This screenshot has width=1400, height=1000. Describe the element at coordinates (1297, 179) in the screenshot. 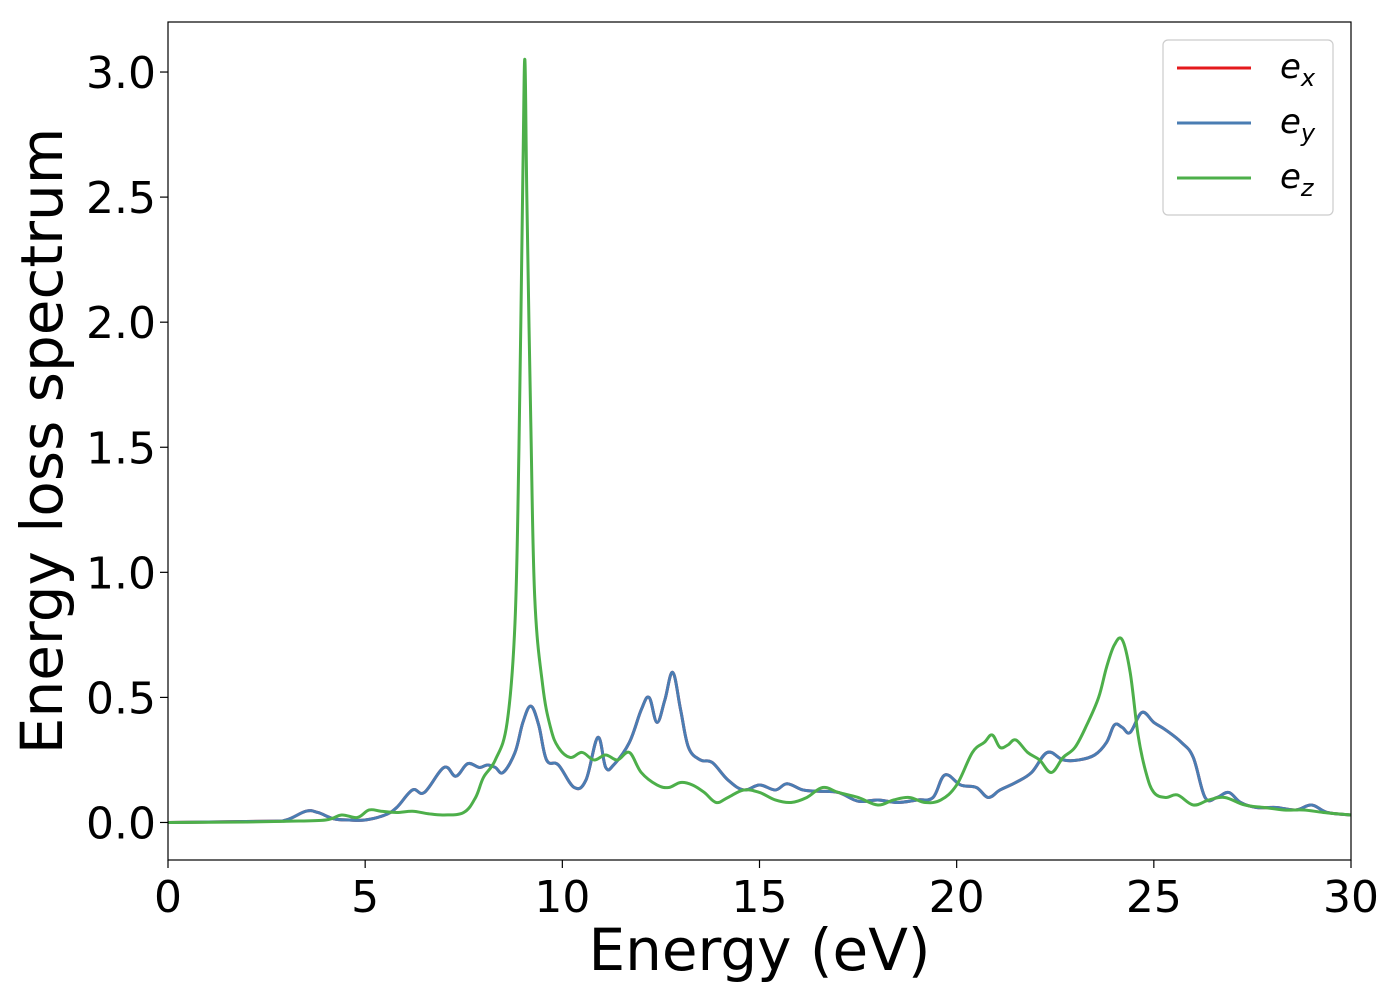

I see `legend-label-z: ez` at that location.